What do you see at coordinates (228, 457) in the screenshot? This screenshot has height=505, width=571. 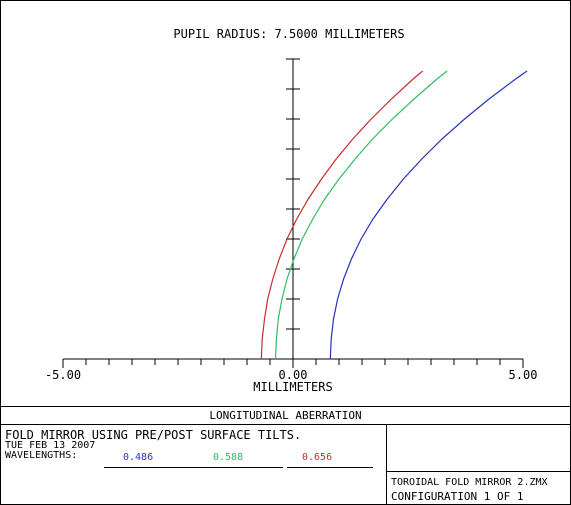 I see `wavelength-legend-label: 0.588` at bounding box center [228, 457].